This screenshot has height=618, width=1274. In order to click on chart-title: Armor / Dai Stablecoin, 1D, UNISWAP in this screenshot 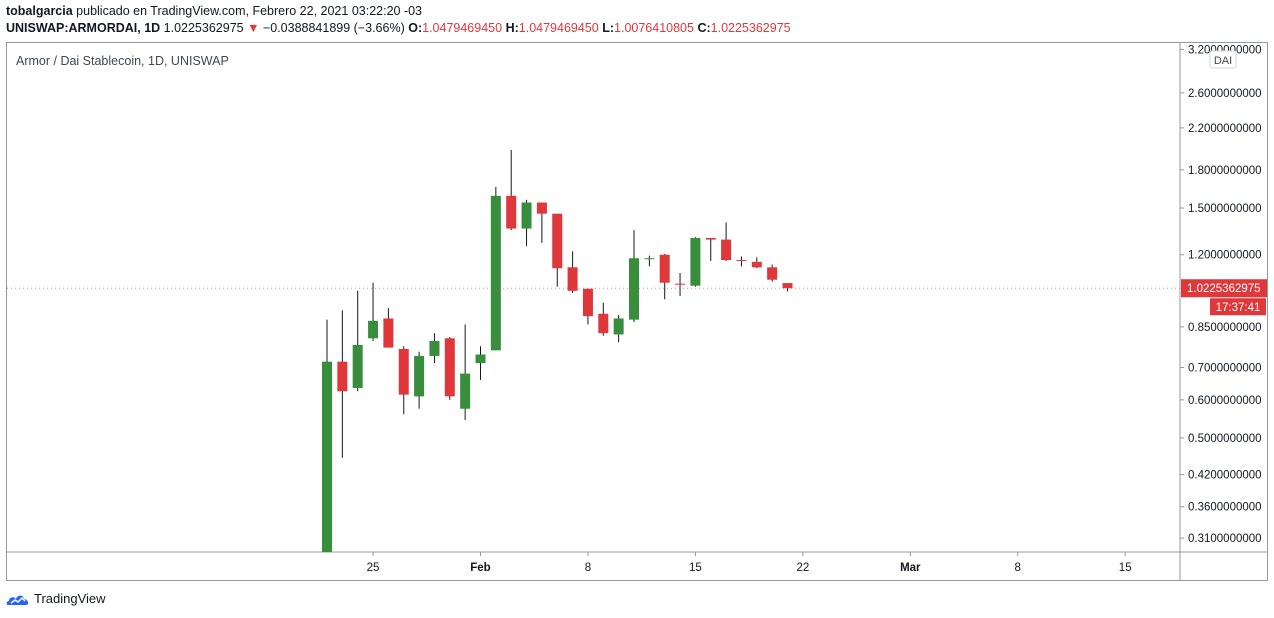, I will do `click(122, 61)`.